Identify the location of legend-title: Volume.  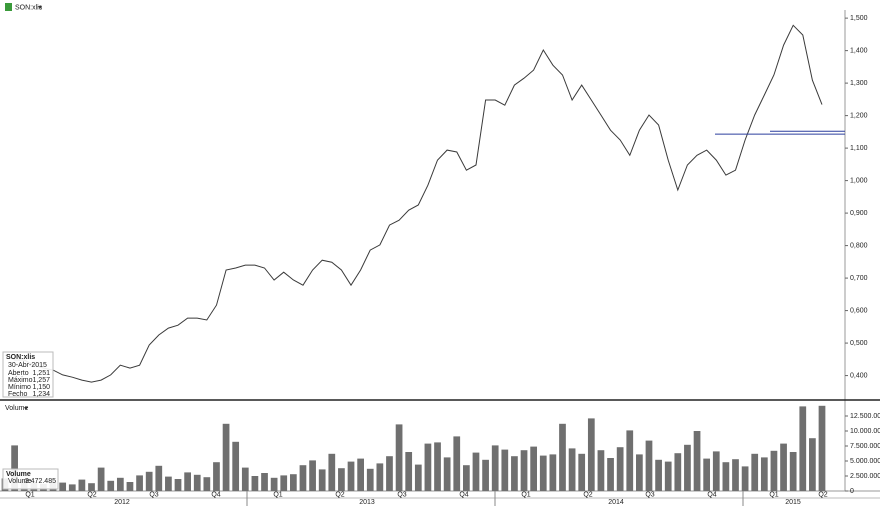
(18, 474).